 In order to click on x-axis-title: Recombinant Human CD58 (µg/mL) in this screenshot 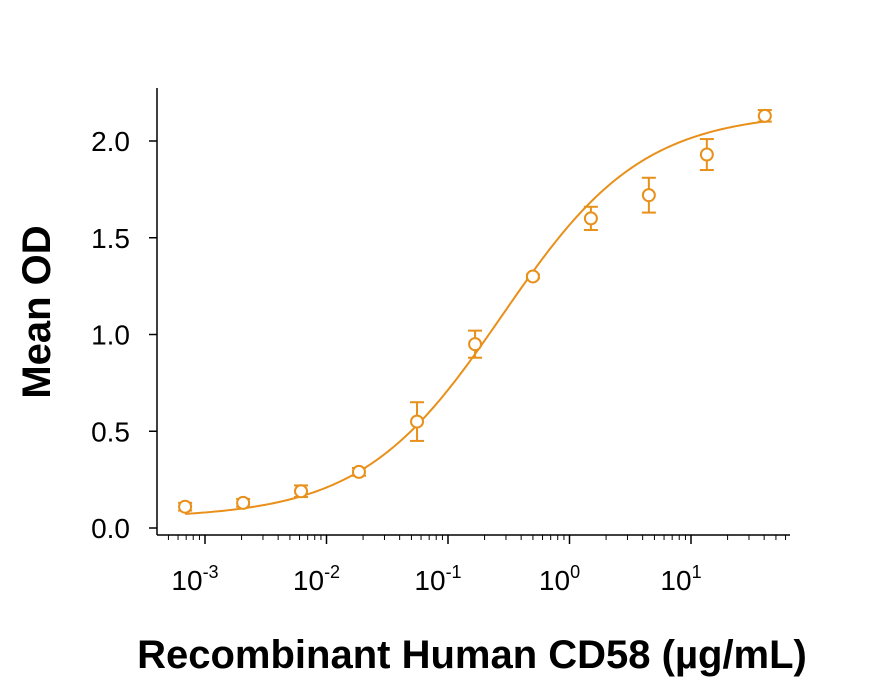, I will do `click(472, 655)`.